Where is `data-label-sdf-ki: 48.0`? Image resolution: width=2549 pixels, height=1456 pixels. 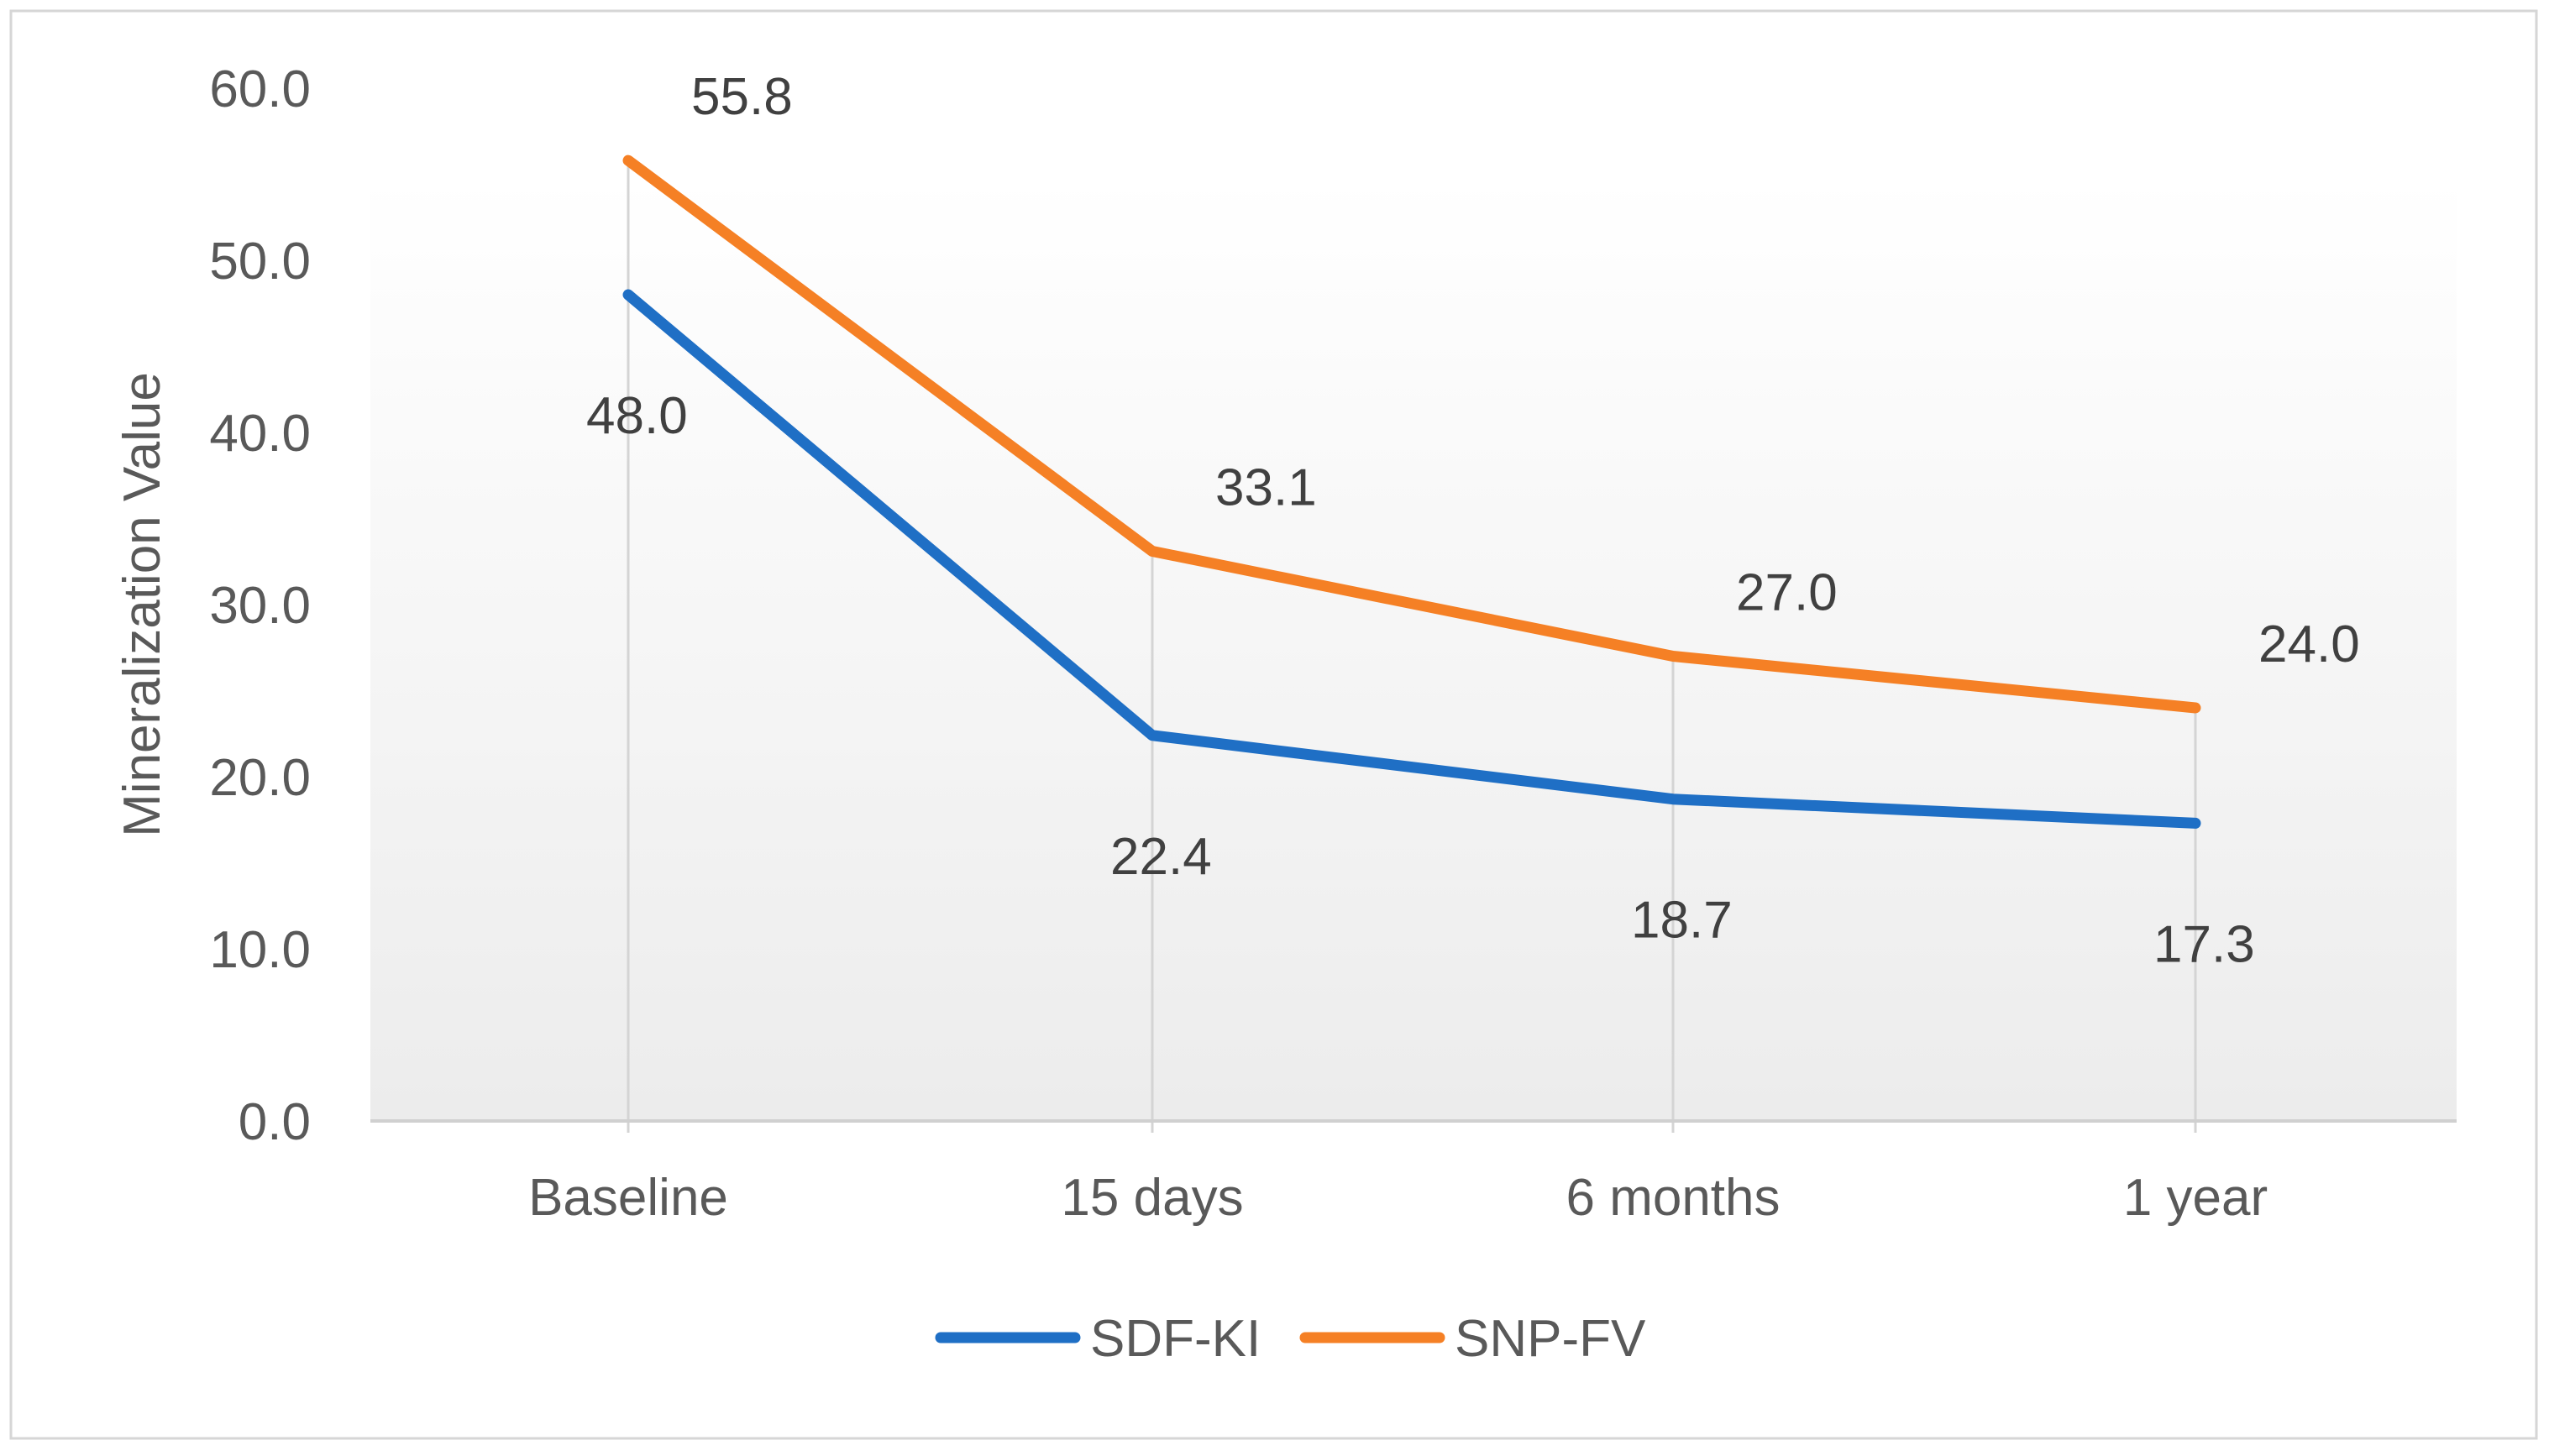
data-label-sdf-ki: 48.0 is located at coordinates (637, 416).